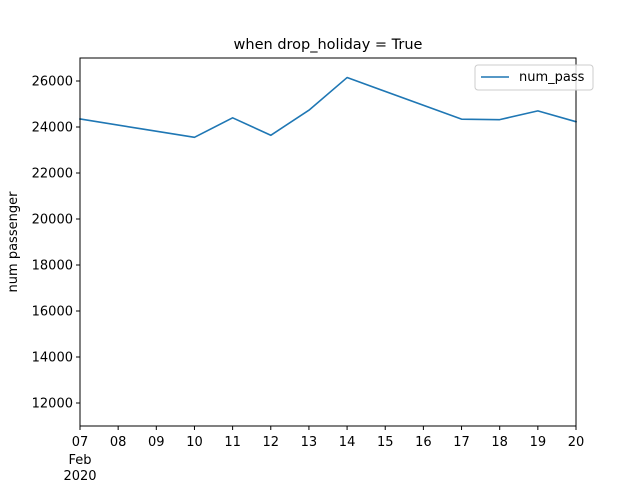 This screenshot has width=640, height=480. I want to click on x-tick-label: 10, so click(194, 442).